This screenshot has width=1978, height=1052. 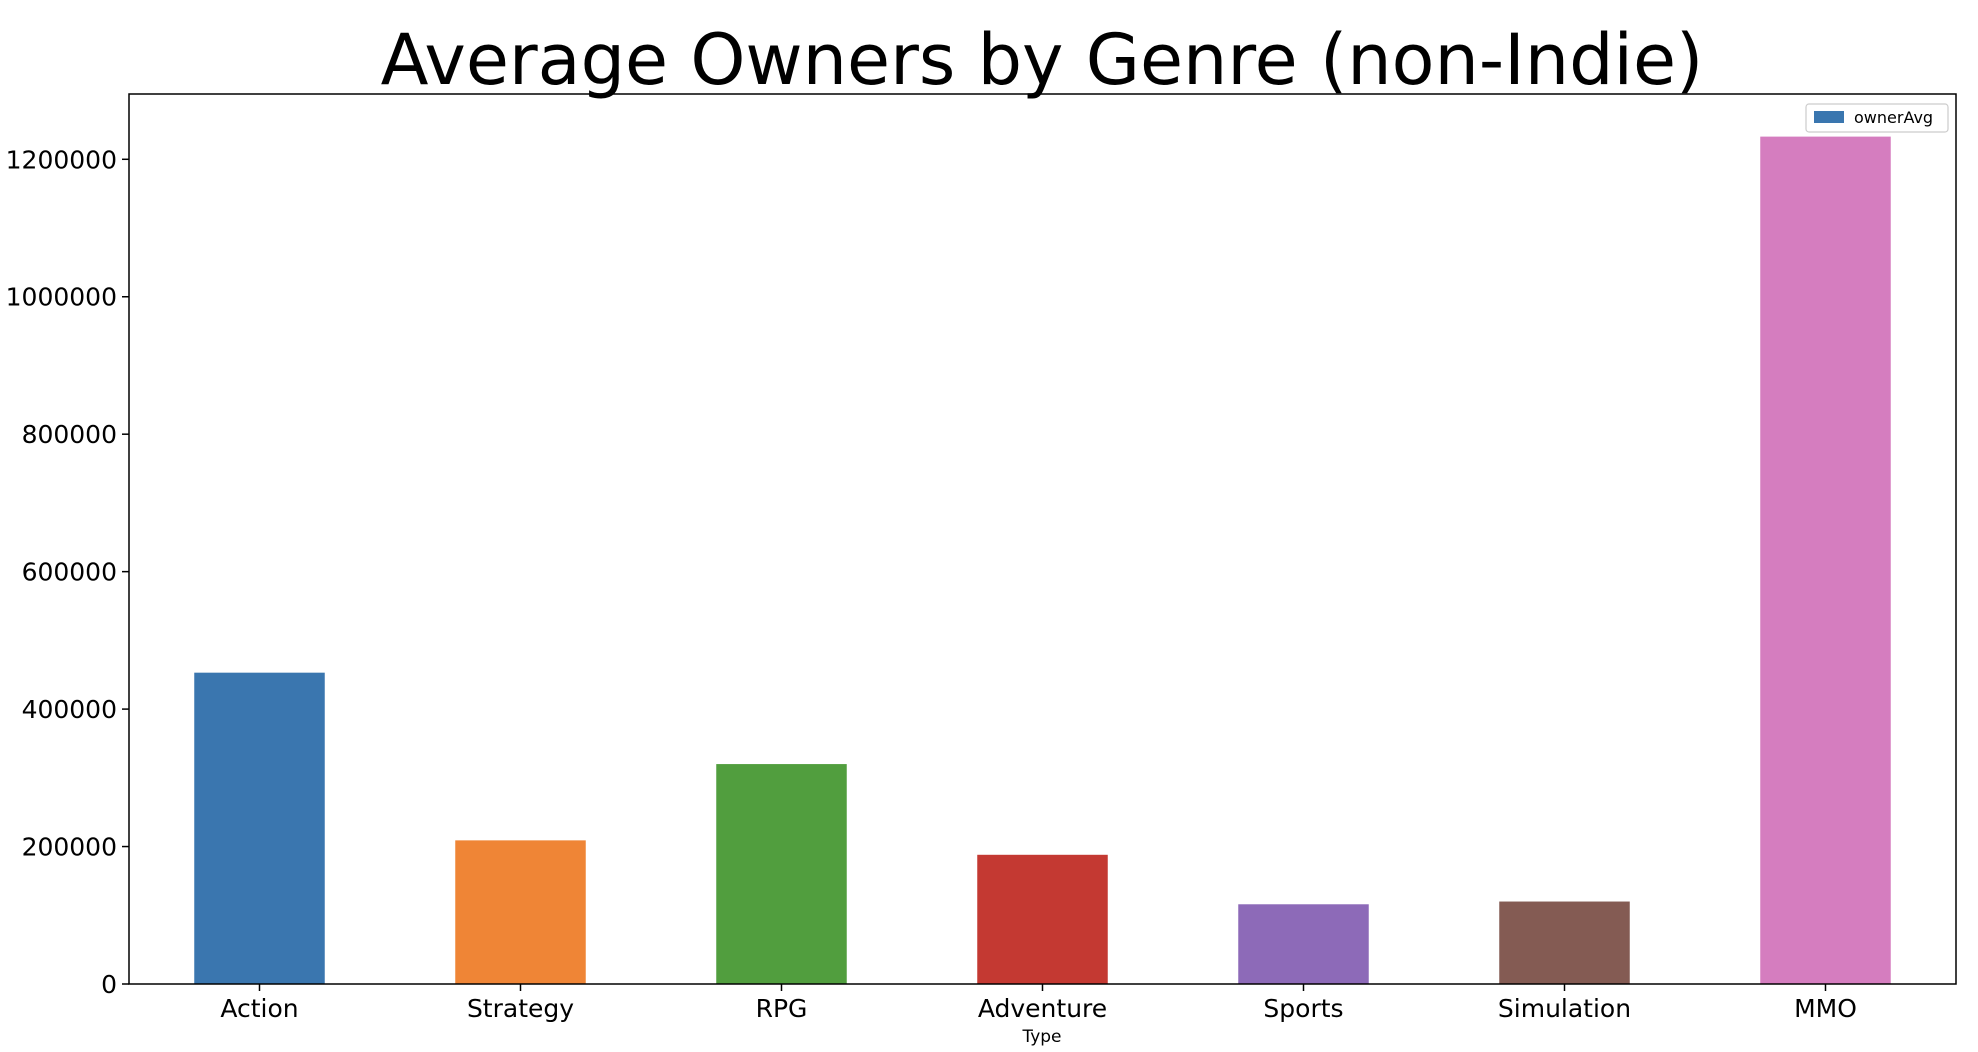 I want to click on bar-strategy, so click(x=520, y=912).